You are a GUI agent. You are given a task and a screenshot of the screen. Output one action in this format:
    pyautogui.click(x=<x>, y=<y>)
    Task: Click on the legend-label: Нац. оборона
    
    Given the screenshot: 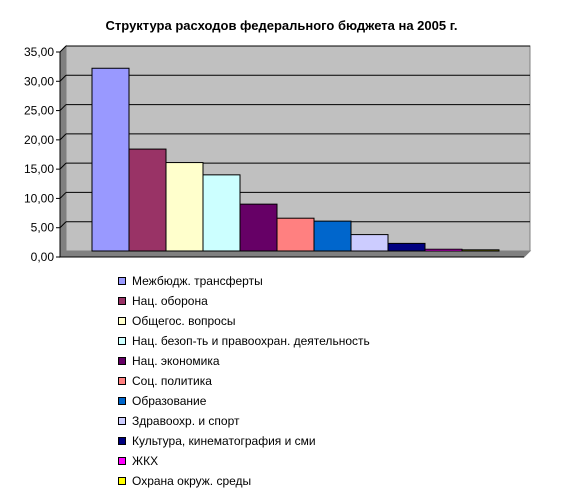 What is the action you would take?
    pyautogui.click(x=170, y=301)
    